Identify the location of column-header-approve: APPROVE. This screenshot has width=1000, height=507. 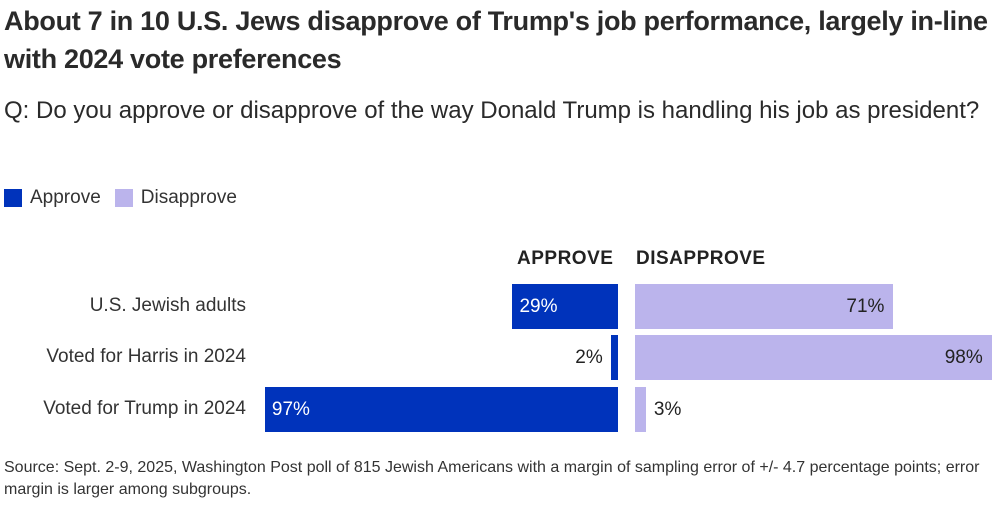
(565, 258).